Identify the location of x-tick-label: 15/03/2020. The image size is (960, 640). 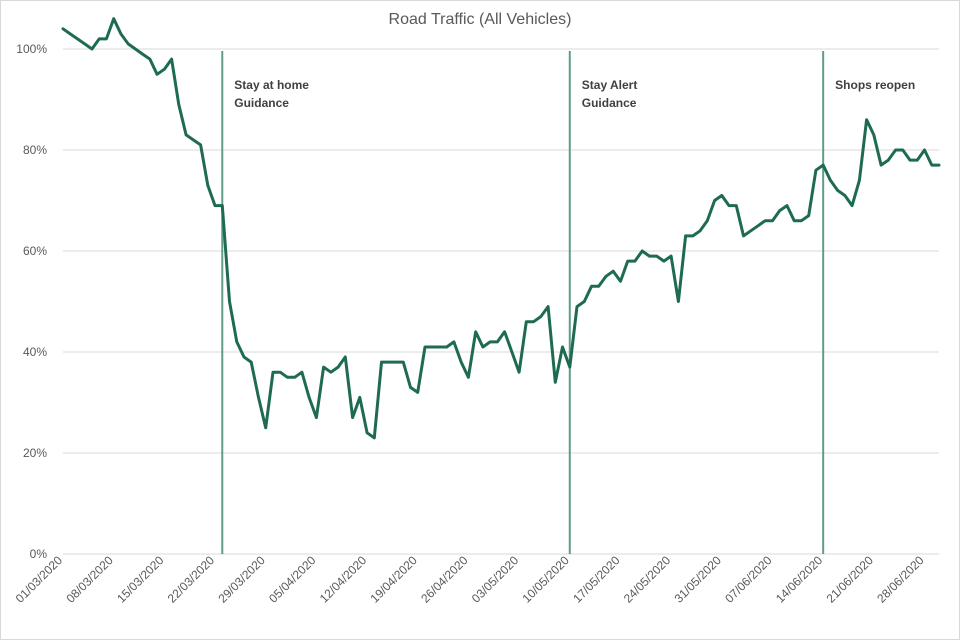
(140, 579).